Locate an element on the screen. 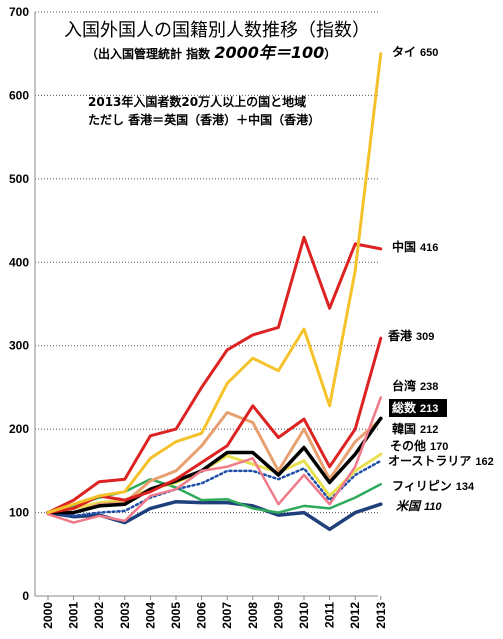  series-name: 中国 is located at coordinates (404, 246).